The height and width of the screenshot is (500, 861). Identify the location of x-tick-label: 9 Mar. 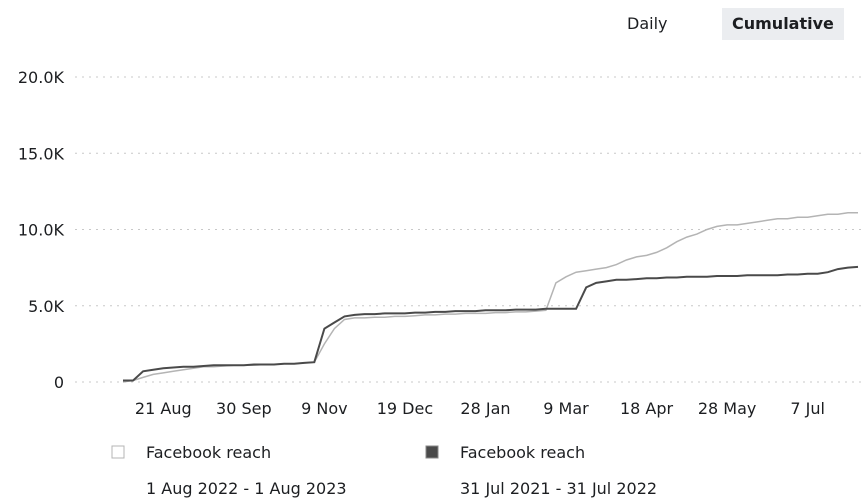
(566, 408).